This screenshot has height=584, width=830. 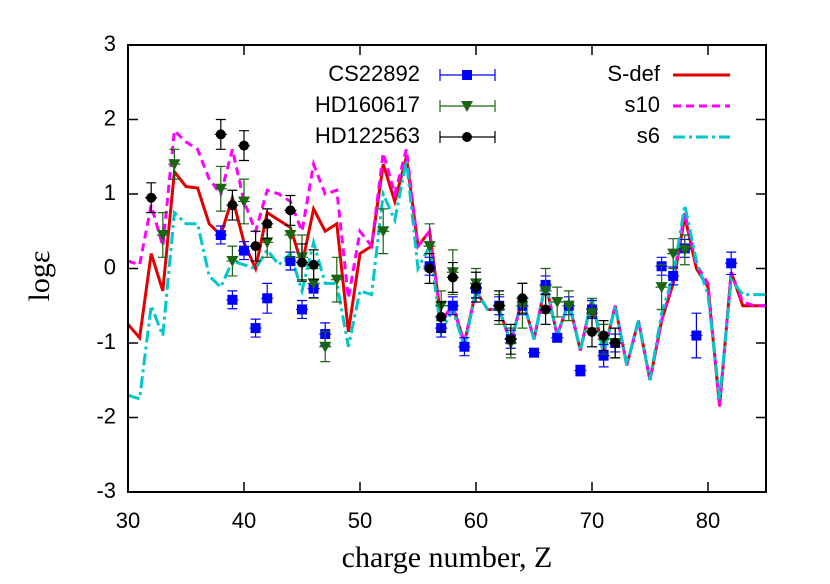 I want to click on x-tick-label: 80, so click(x=708, y=520).